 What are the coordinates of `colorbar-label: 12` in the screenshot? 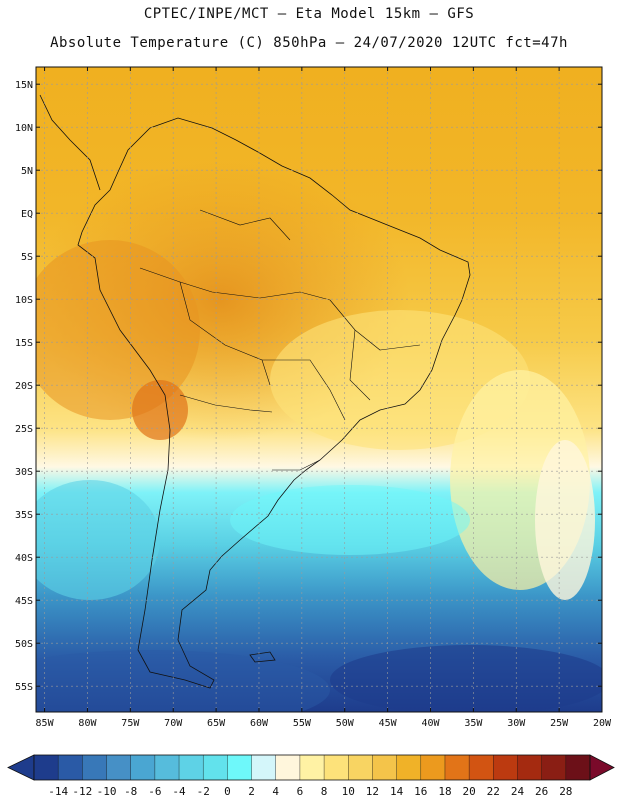 It's located at (372, 791).